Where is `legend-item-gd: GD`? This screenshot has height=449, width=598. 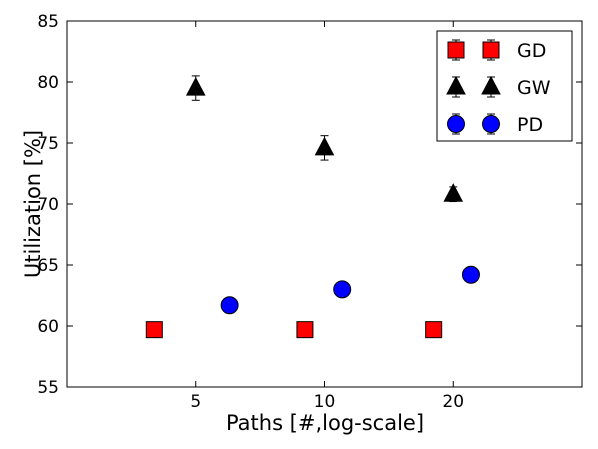
legend-item-gd: GD is located at coordinates (496, 50).